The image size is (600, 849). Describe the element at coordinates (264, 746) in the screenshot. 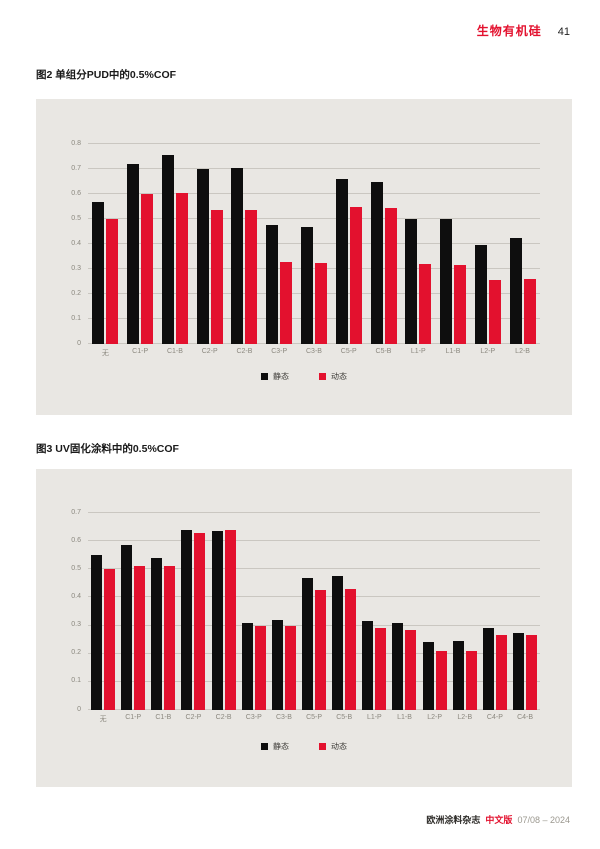

I see `legend-swatch` at that location.